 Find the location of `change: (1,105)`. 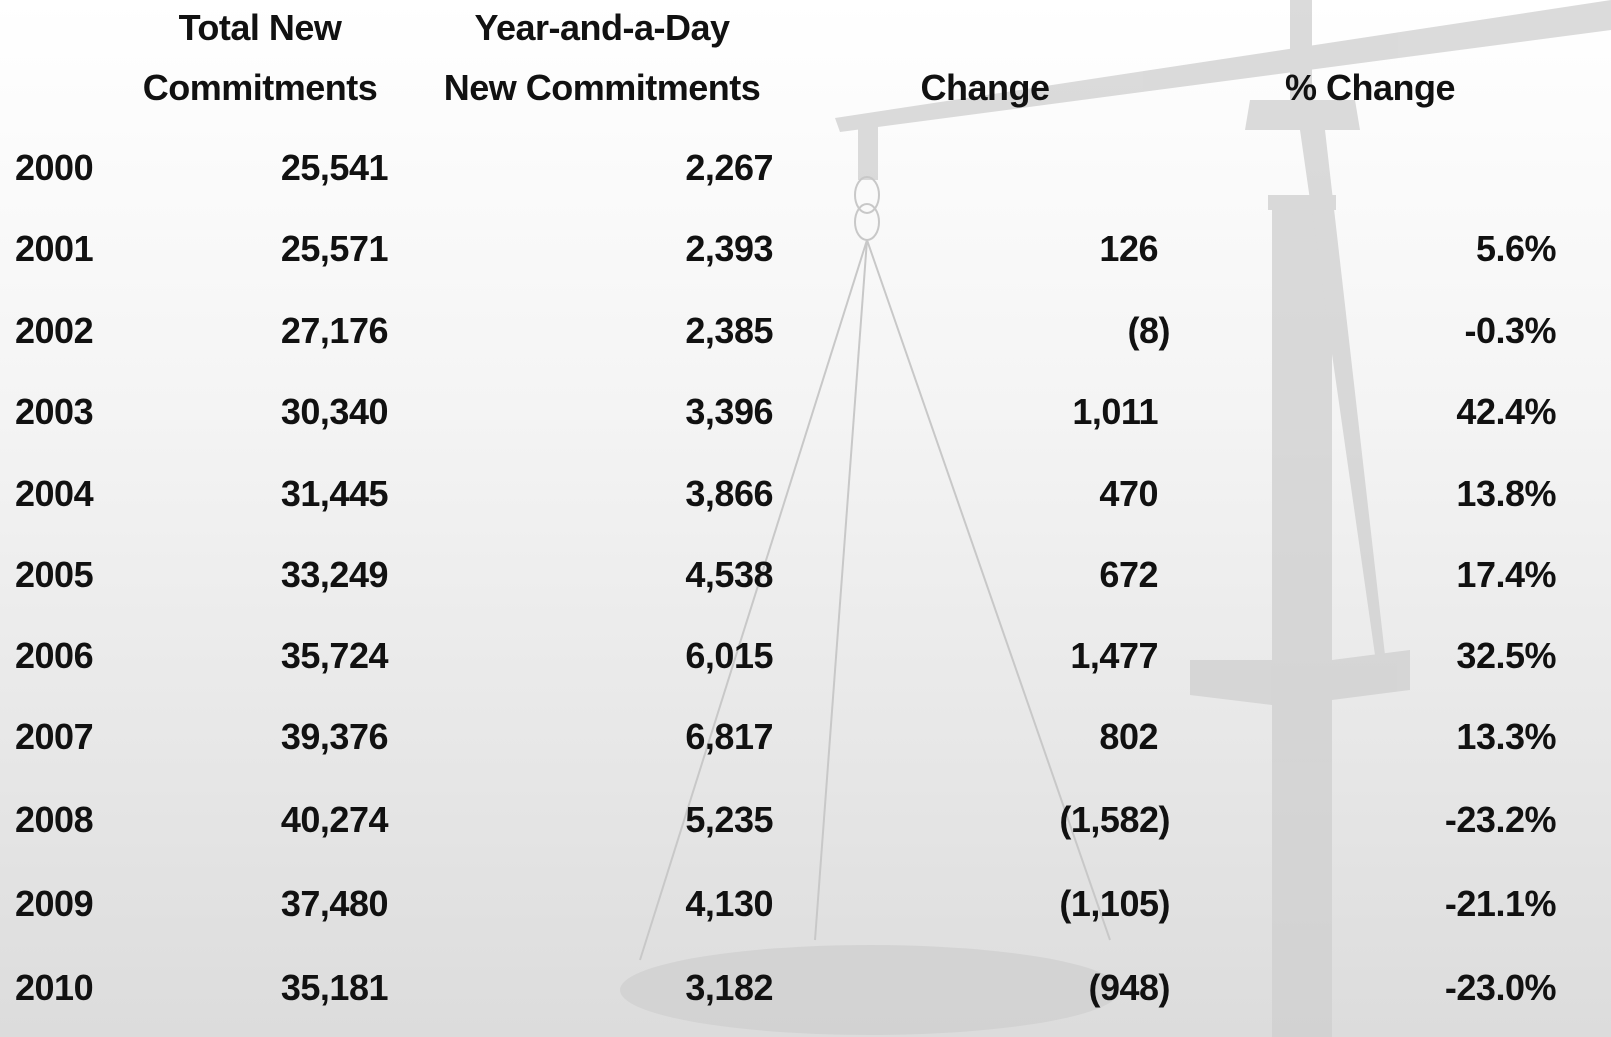

change: (1,105) is located at coordinates (1114, 903).